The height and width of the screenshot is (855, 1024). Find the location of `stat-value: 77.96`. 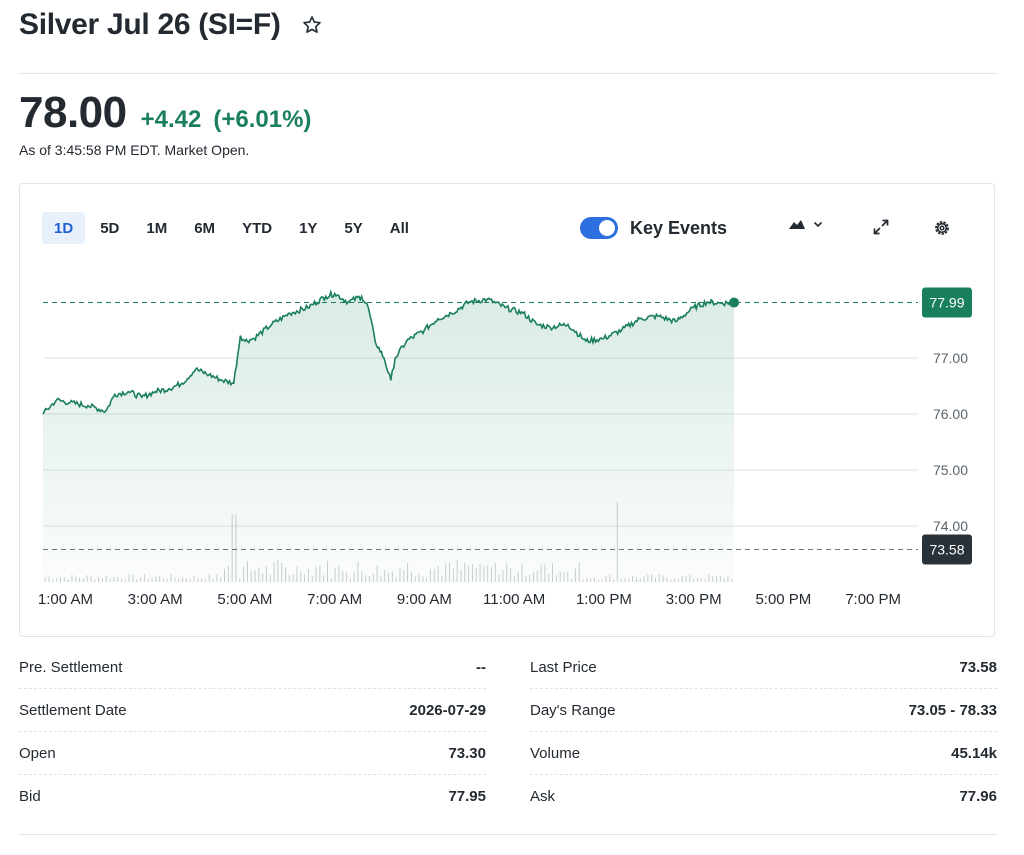

stat-value: 77.96 is located at coordinates (978, 796).